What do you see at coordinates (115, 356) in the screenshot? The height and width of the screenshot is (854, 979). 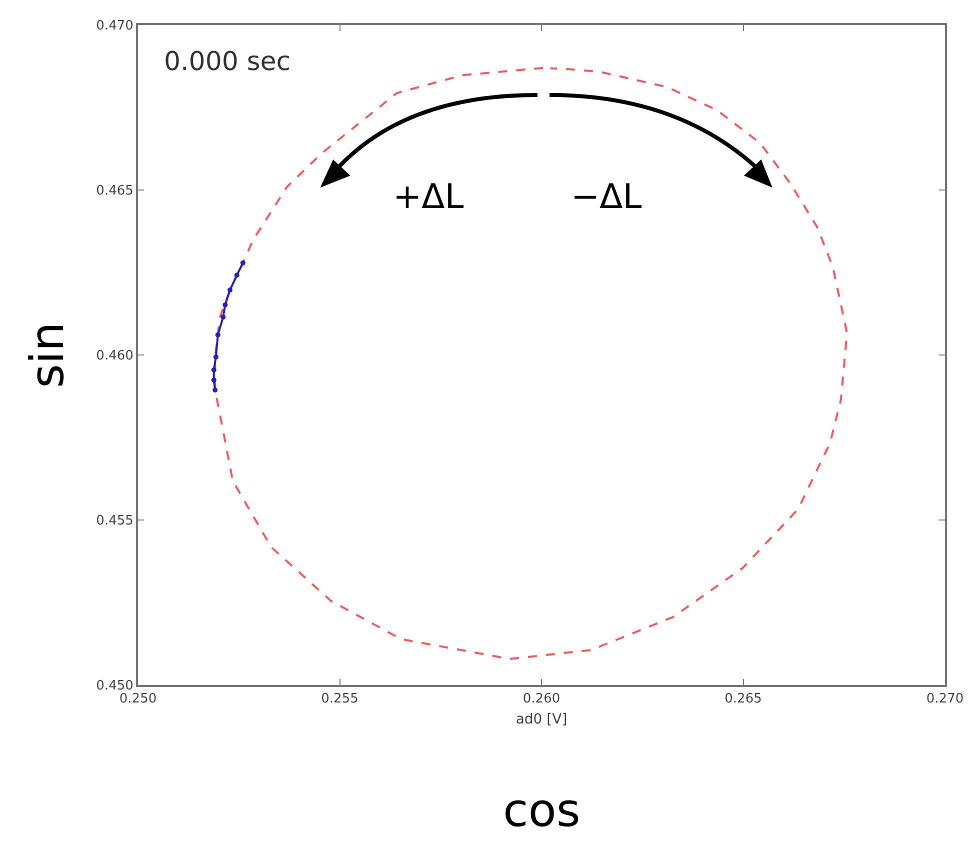 I see `y-tick-label: 0.460` at bounding box center [115, 356].